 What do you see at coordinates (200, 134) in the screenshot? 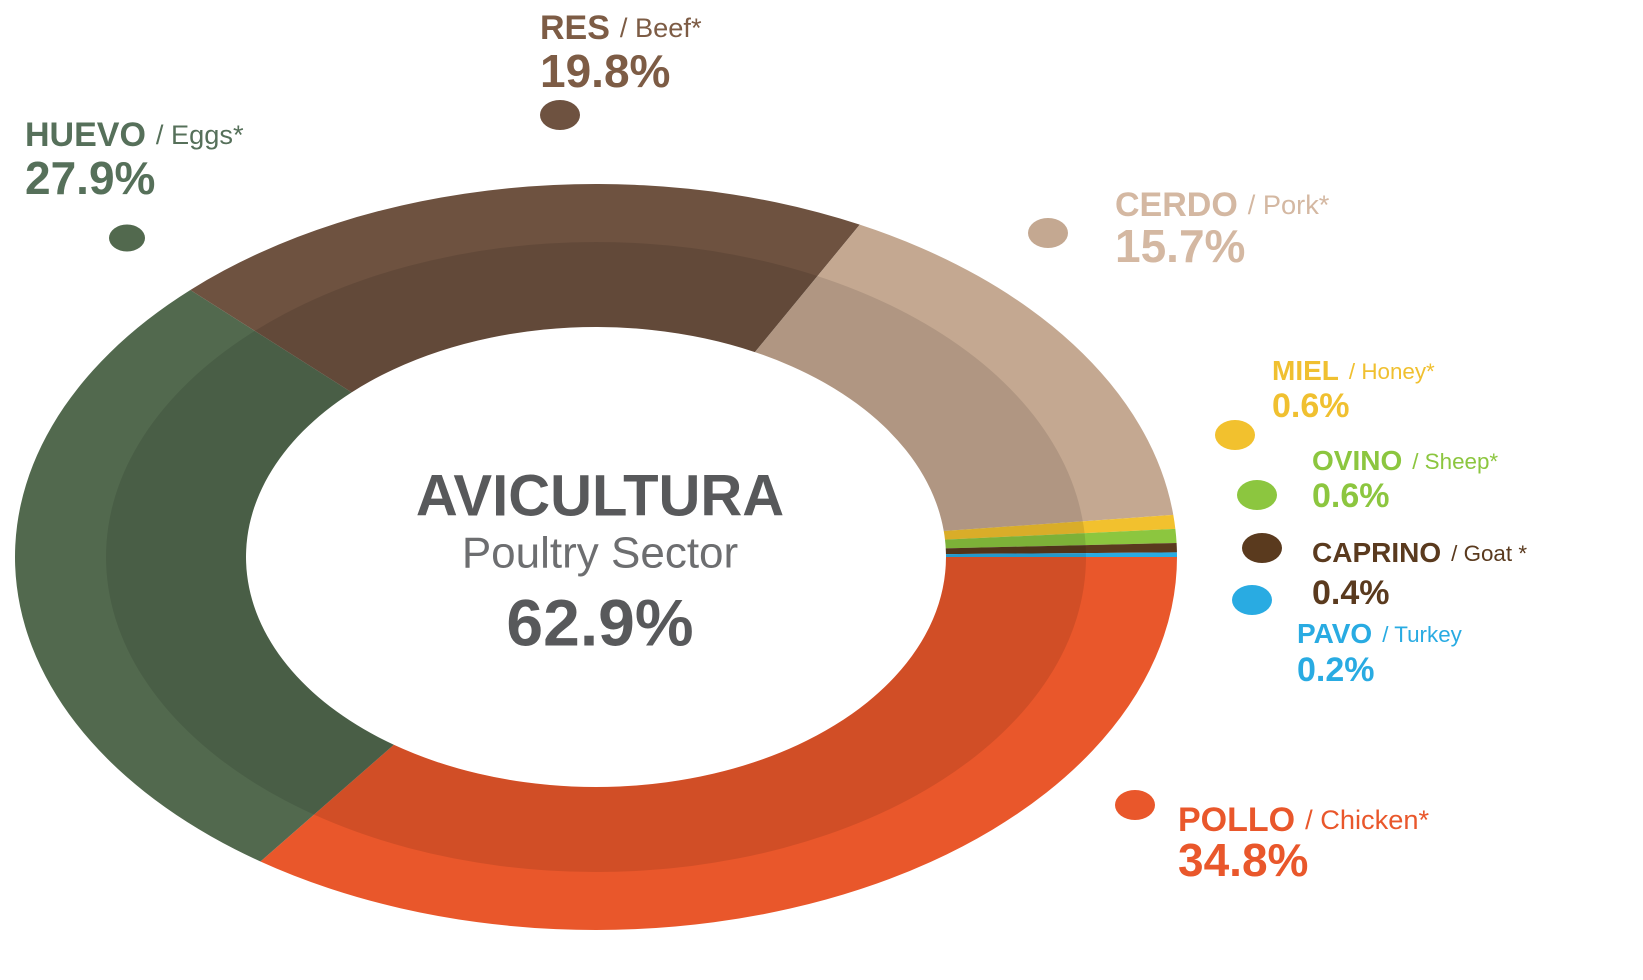
I see `category-translation: / Eggs*` at bounding box center [200, 134].